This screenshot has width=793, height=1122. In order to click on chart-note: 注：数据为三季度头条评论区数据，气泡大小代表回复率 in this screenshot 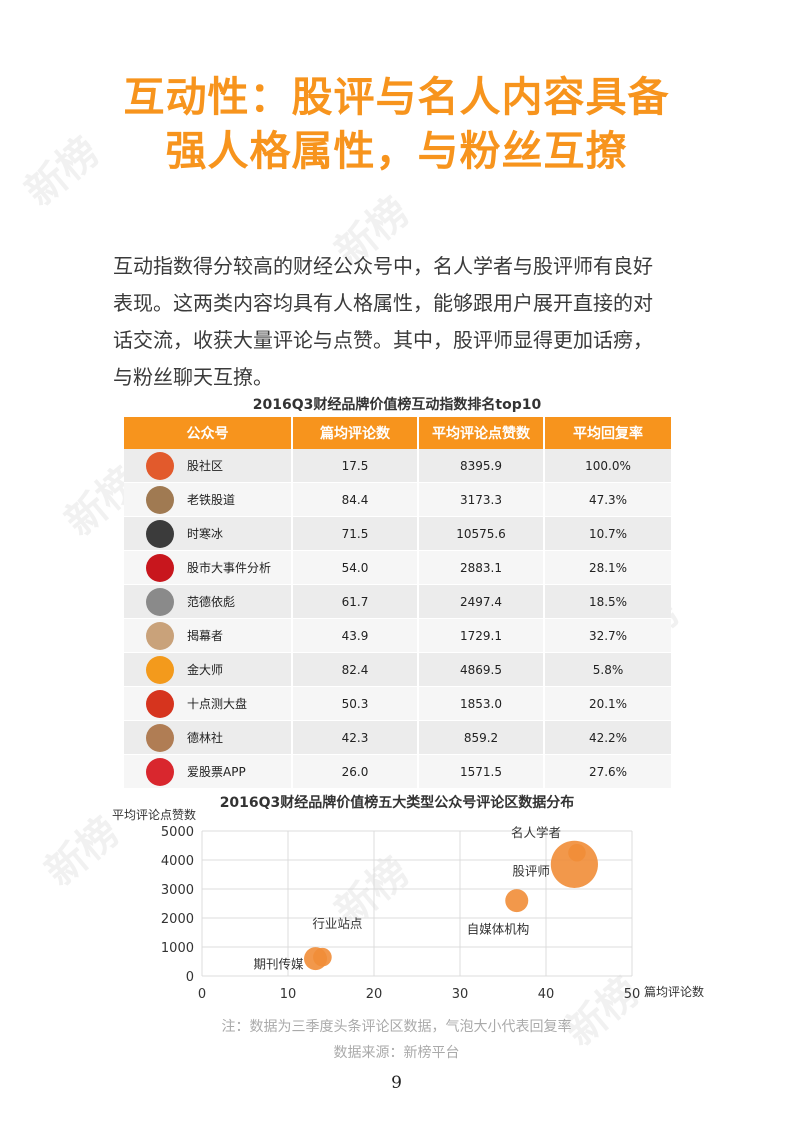, I will do `click(396, 1027)`.